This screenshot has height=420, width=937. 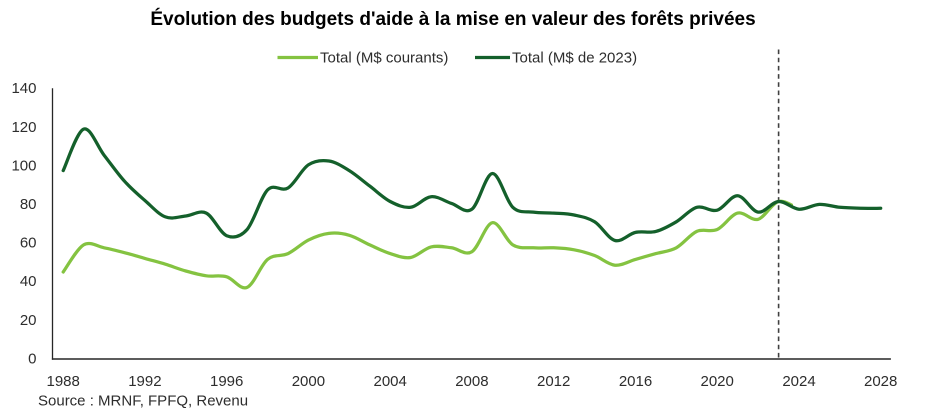 What do you see at coordinates (144, 381) in the screenshot?
I see `svg-text: 1992` at bounding box center [144, 381].